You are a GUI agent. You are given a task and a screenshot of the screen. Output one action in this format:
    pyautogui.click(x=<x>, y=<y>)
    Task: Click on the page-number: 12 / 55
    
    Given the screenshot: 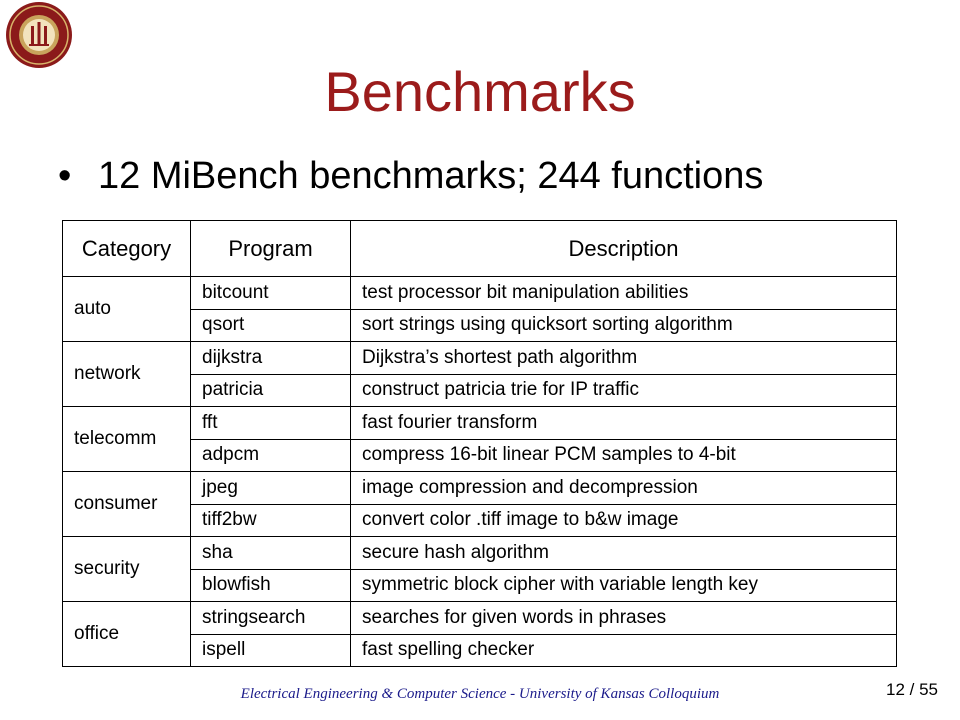 What is the action you would take?
    pyautogui.click(x=912, y=690)
    